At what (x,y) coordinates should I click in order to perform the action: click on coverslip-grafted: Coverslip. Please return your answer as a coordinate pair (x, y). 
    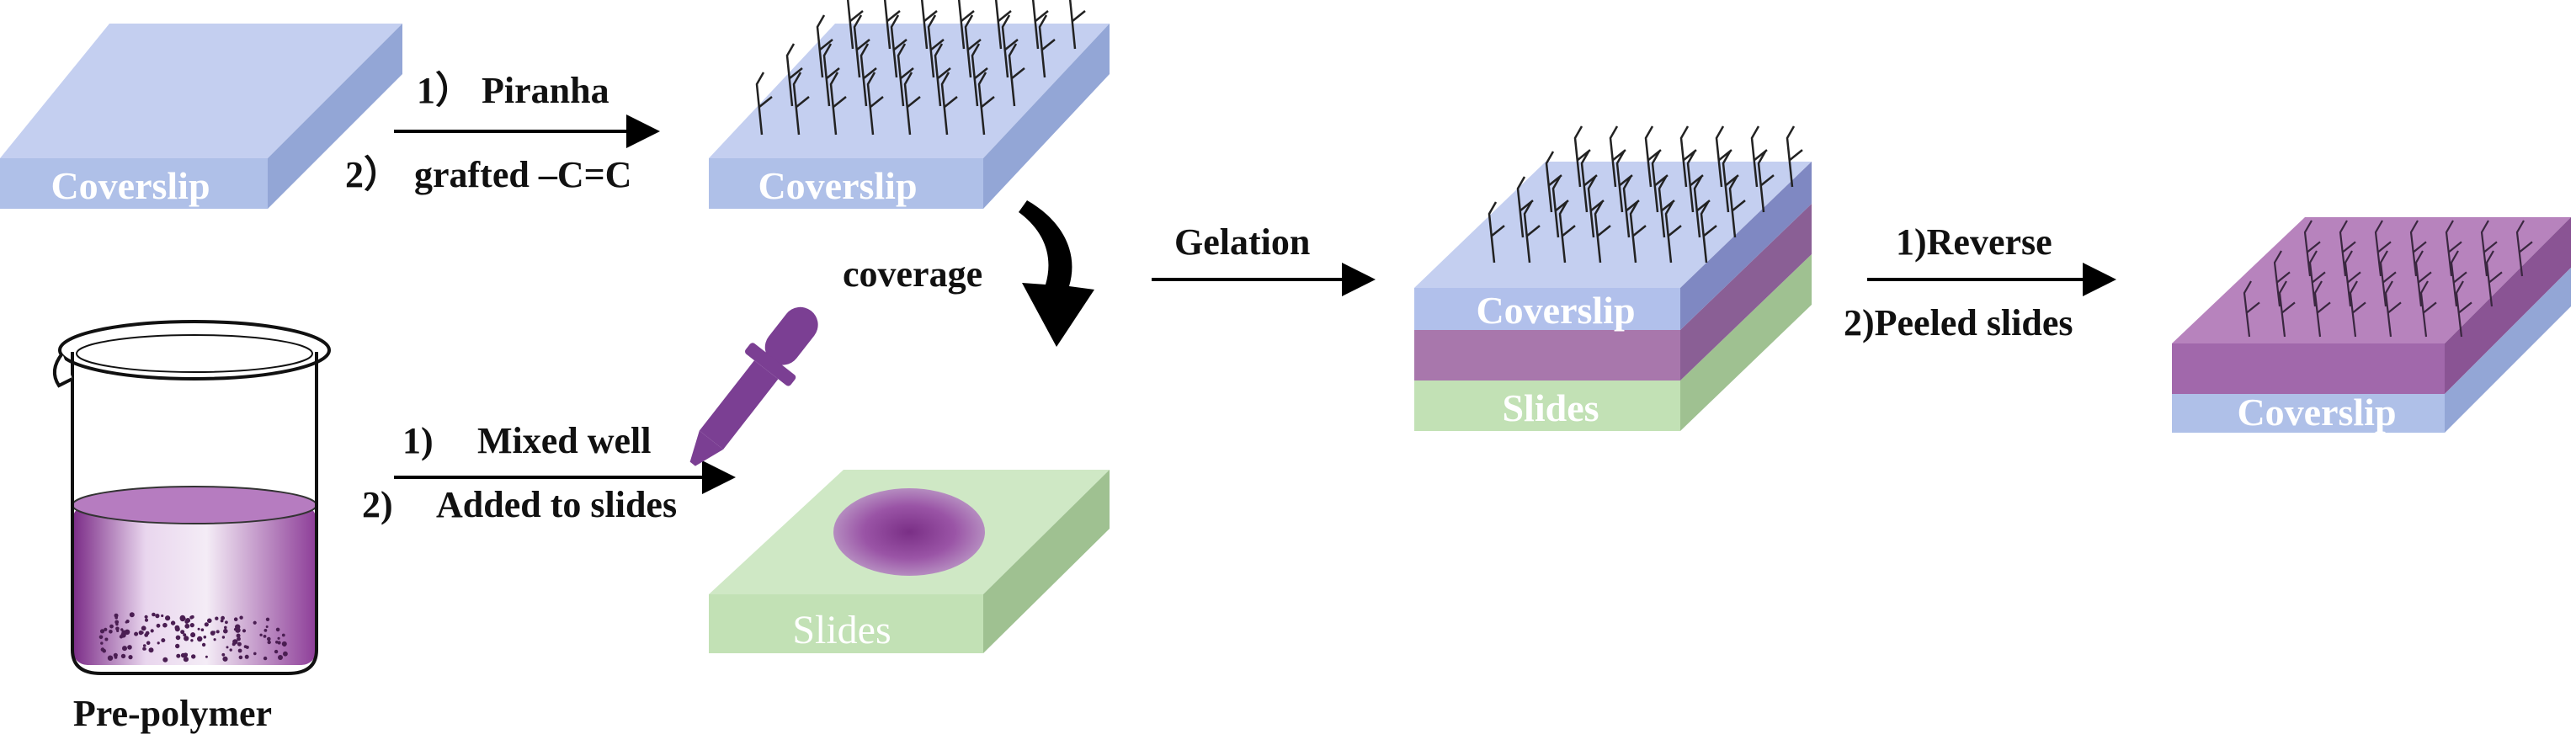
    Looking at the image, I should click on (909, 104).